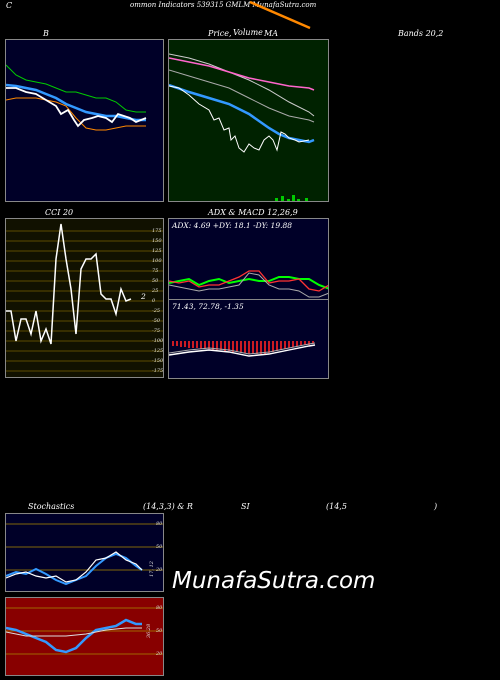 Image resolution: width=500 pixels, height=680 pixels. Describe the element at coordinates (336, 506) in the screenshot. I see `label-rsi-params: (14,5` at that location.